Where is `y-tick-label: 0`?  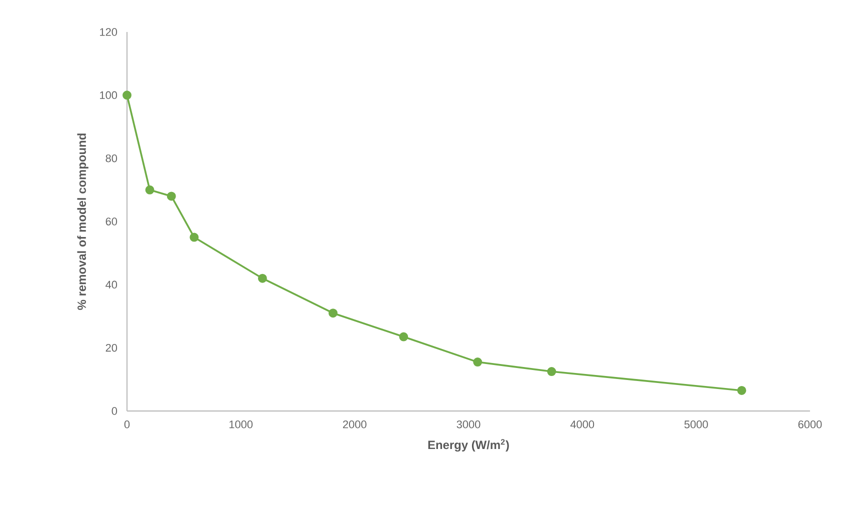 y-tick-label: 0 is located at coordinates (115, 411).